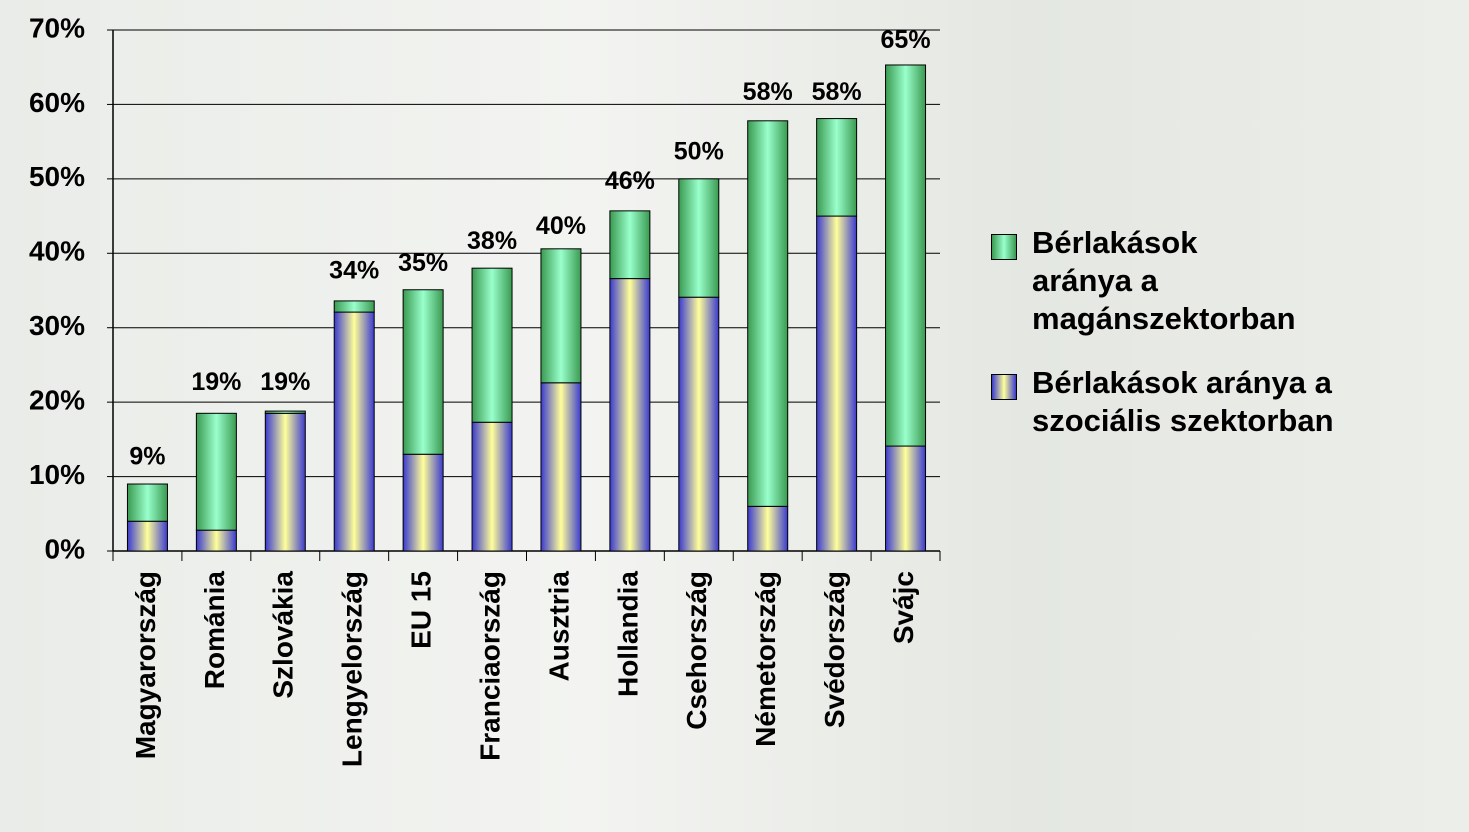 This screenshot has height=832, width=1469. What do you see at coordinates (696, 650) in the screenshot?
I see `x-tick-label: Csehország` at bounding box center [696, 650].